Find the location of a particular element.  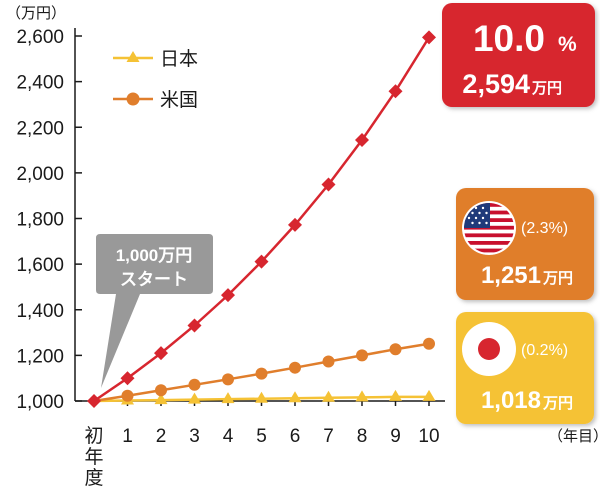

legend-marker-us is located at coordinates (133, 99).